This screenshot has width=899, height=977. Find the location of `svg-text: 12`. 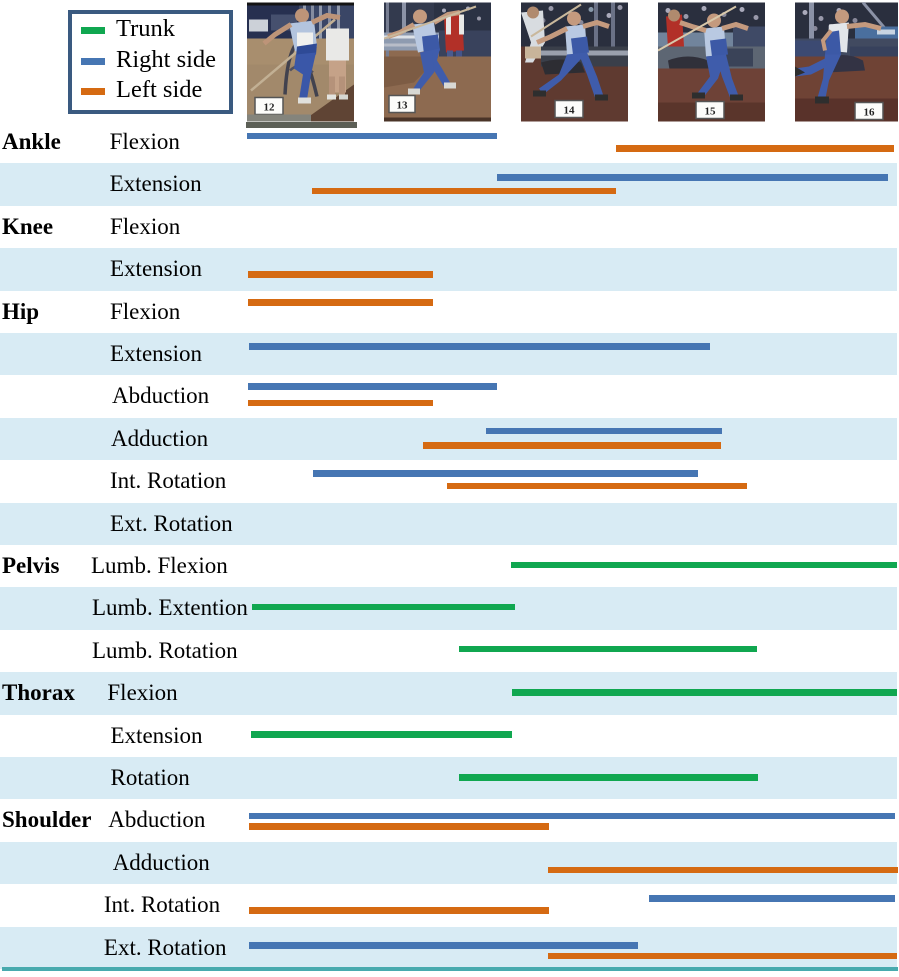

svg-text: 12 is located at coordinates (270, 108).